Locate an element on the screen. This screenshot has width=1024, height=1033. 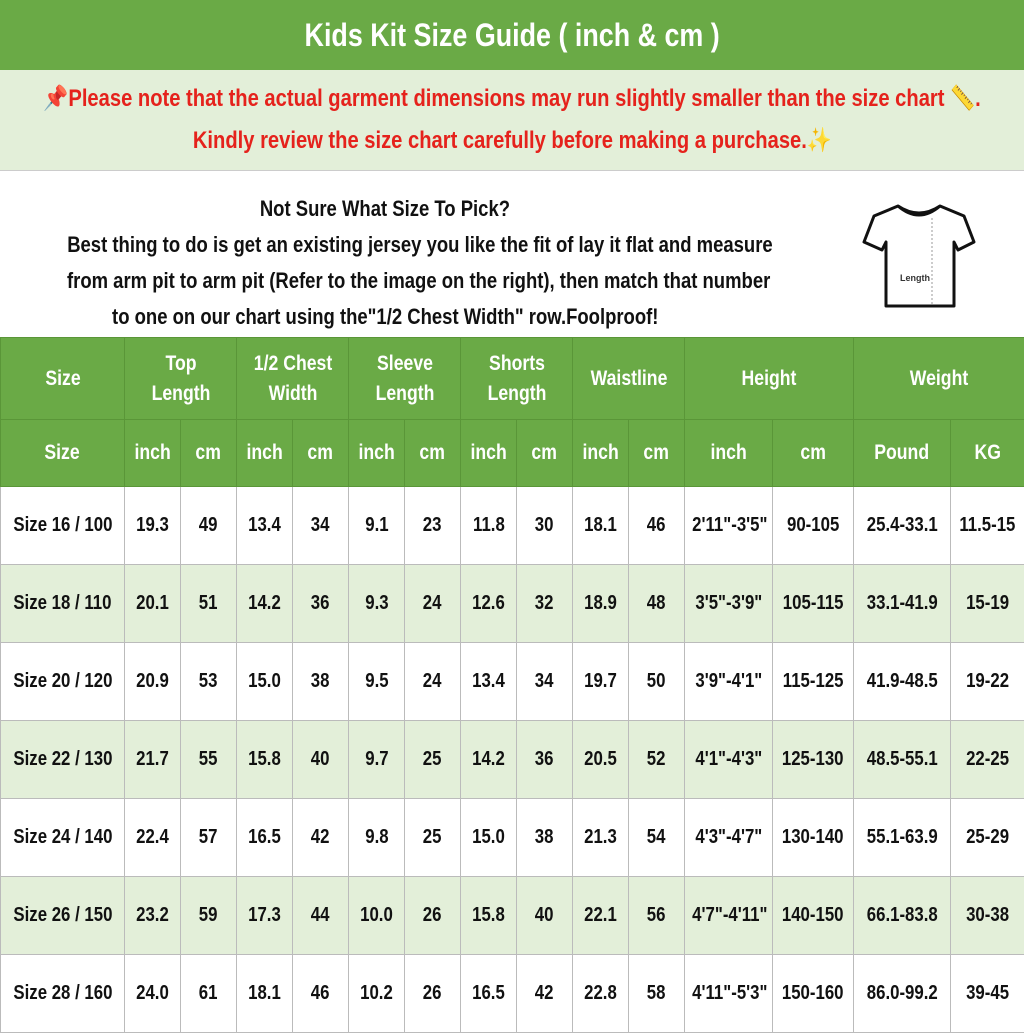
cell-value: 55.1-63.9 is located at coordinates (901, 837).